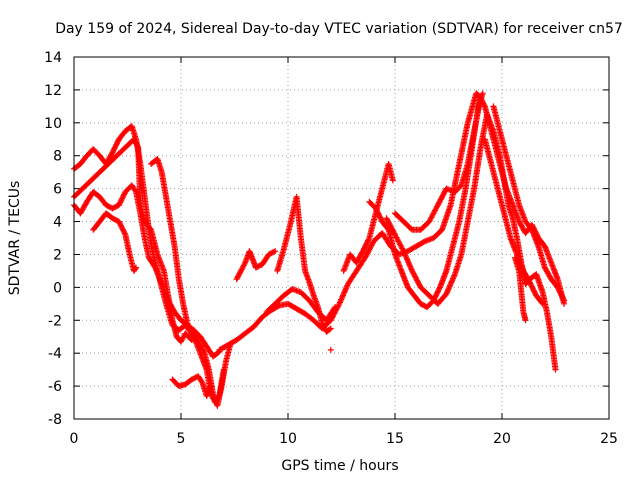 The height and width of the screenshot is (480, 640). I want to click on y-tick-label: -8, so click(55, 420).